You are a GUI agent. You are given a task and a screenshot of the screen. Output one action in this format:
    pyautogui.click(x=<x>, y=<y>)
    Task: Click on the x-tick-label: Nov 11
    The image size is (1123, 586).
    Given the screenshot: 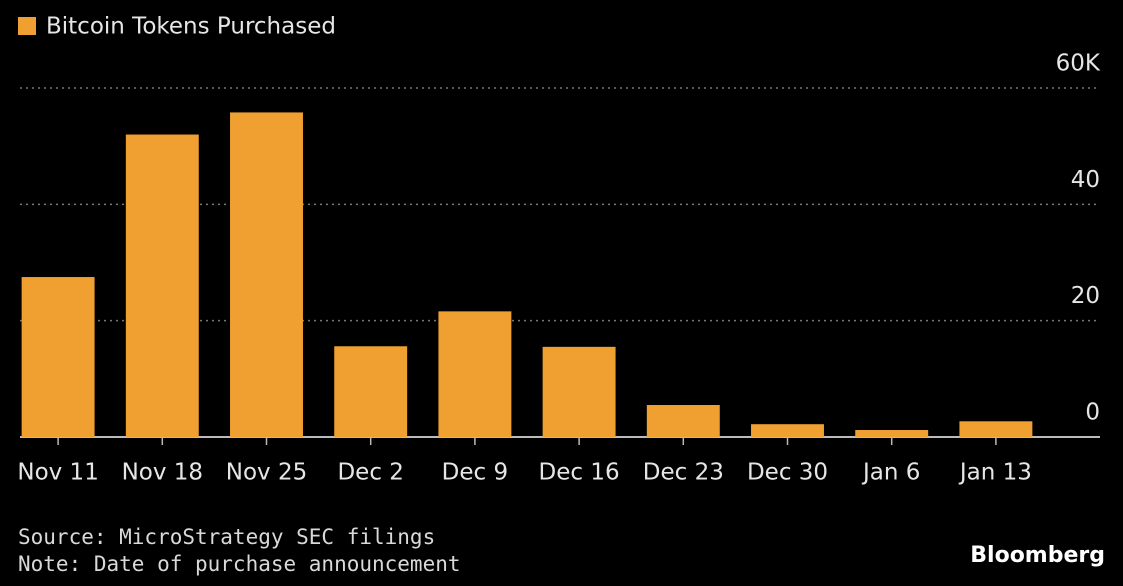 What is the action you would take?
    pyautogui.click(x=57, y=473)
    